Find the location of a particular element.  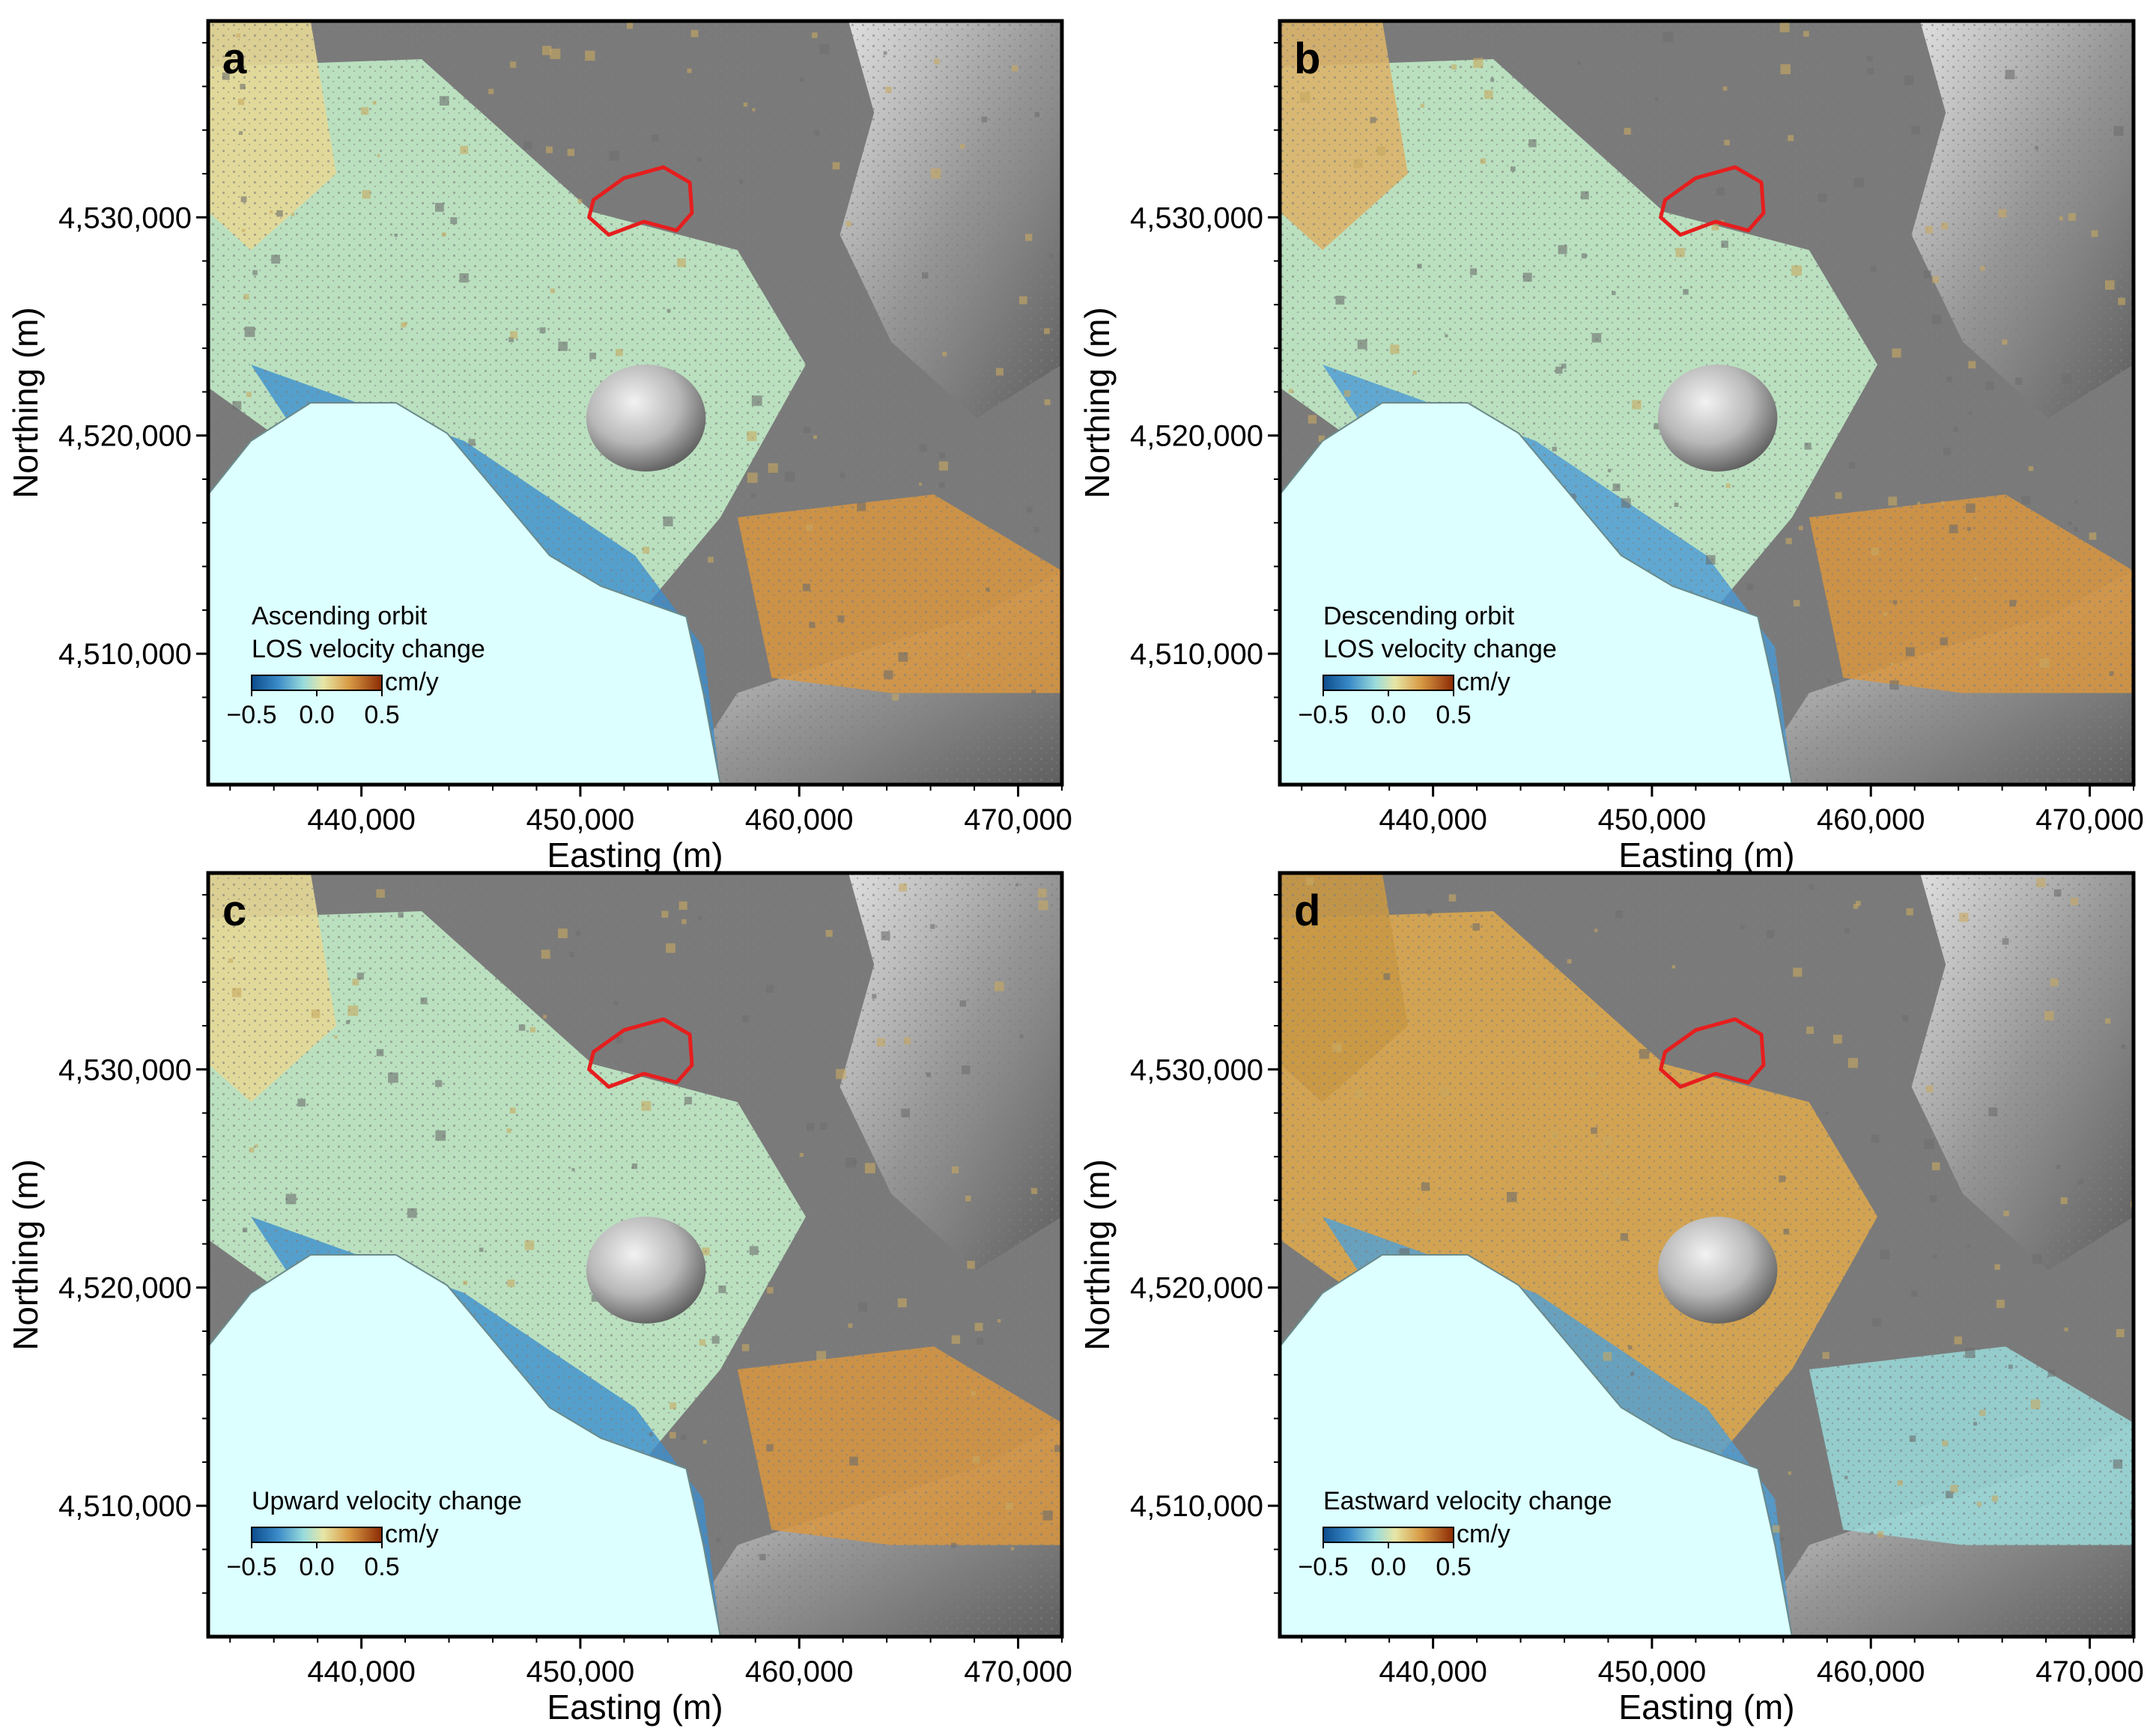

x-tick-label: 460,000 is located at coordinates (799, 1672).